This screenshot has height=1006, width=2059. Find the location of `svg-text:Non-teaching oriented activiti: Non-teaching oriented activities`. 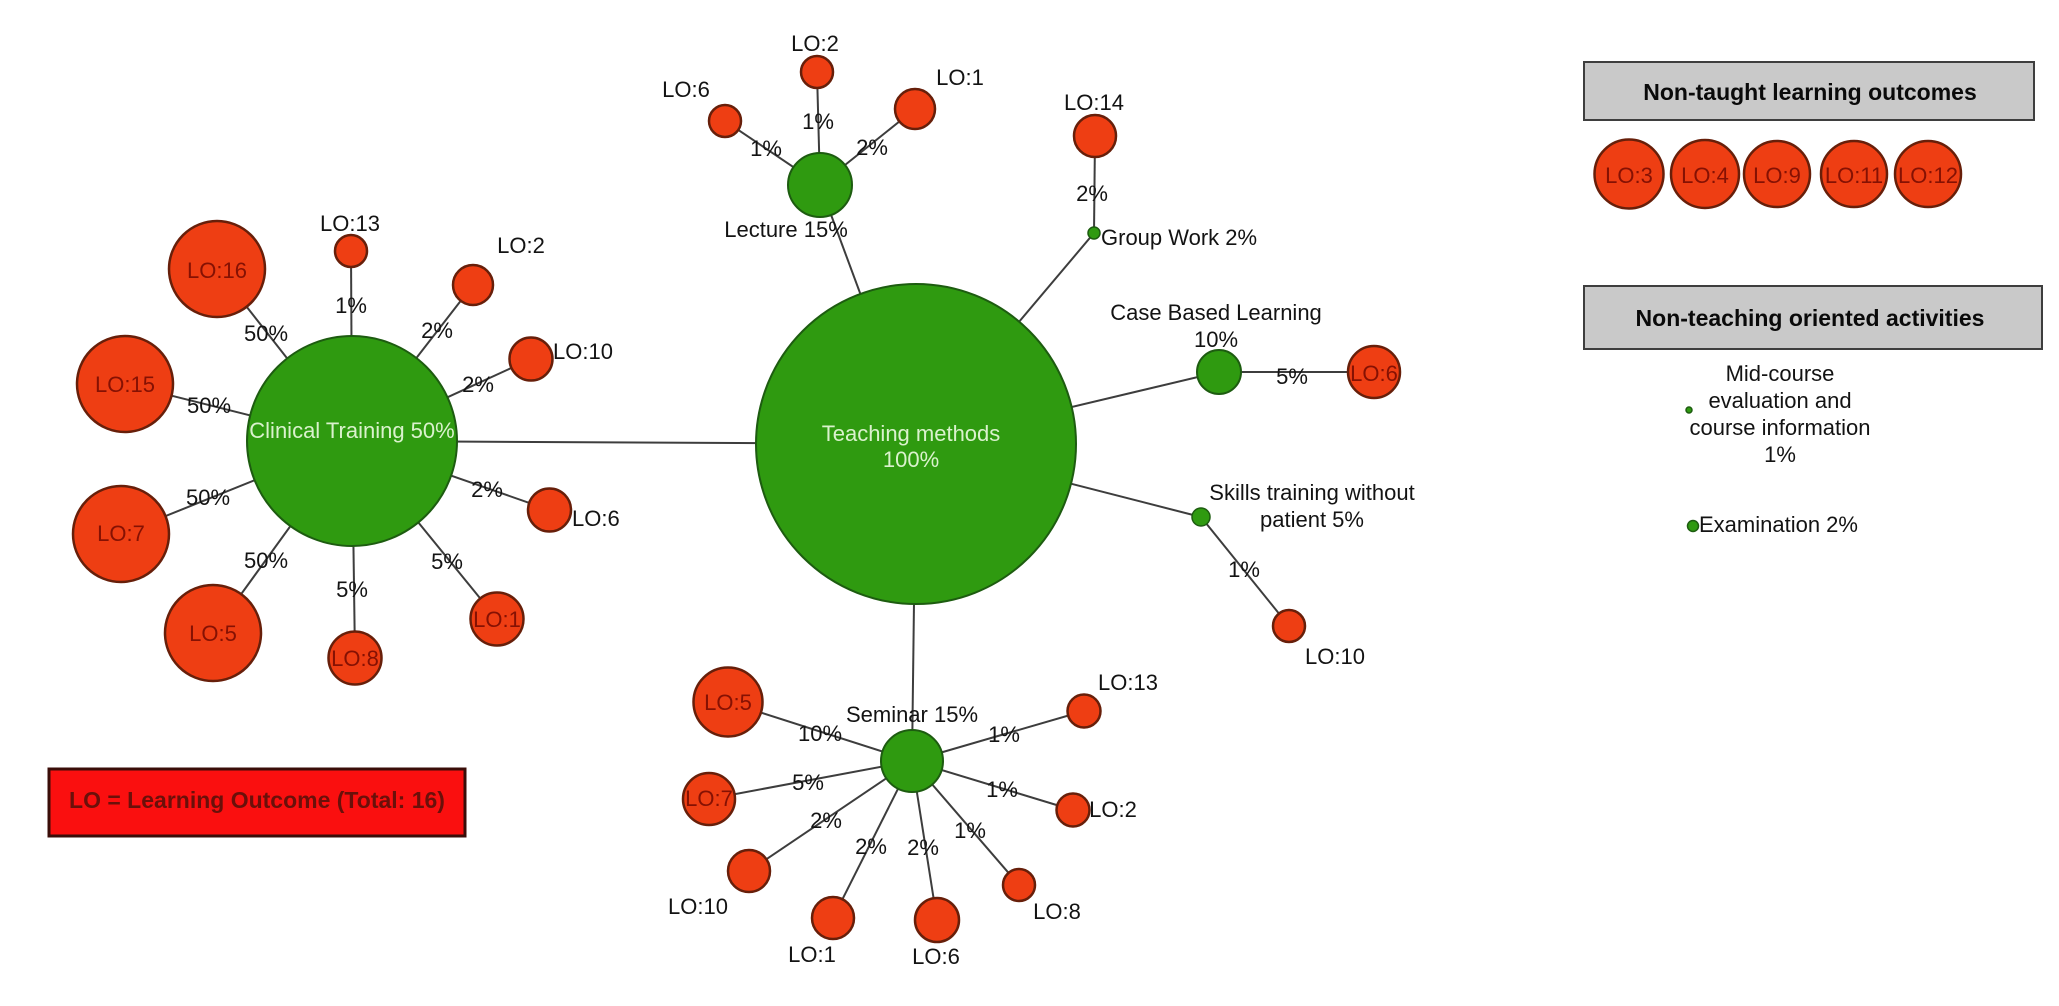

svg-text:Non-teaching oriented activiti: Non-teaching oriented activities is located at coordinates (1810, 318).